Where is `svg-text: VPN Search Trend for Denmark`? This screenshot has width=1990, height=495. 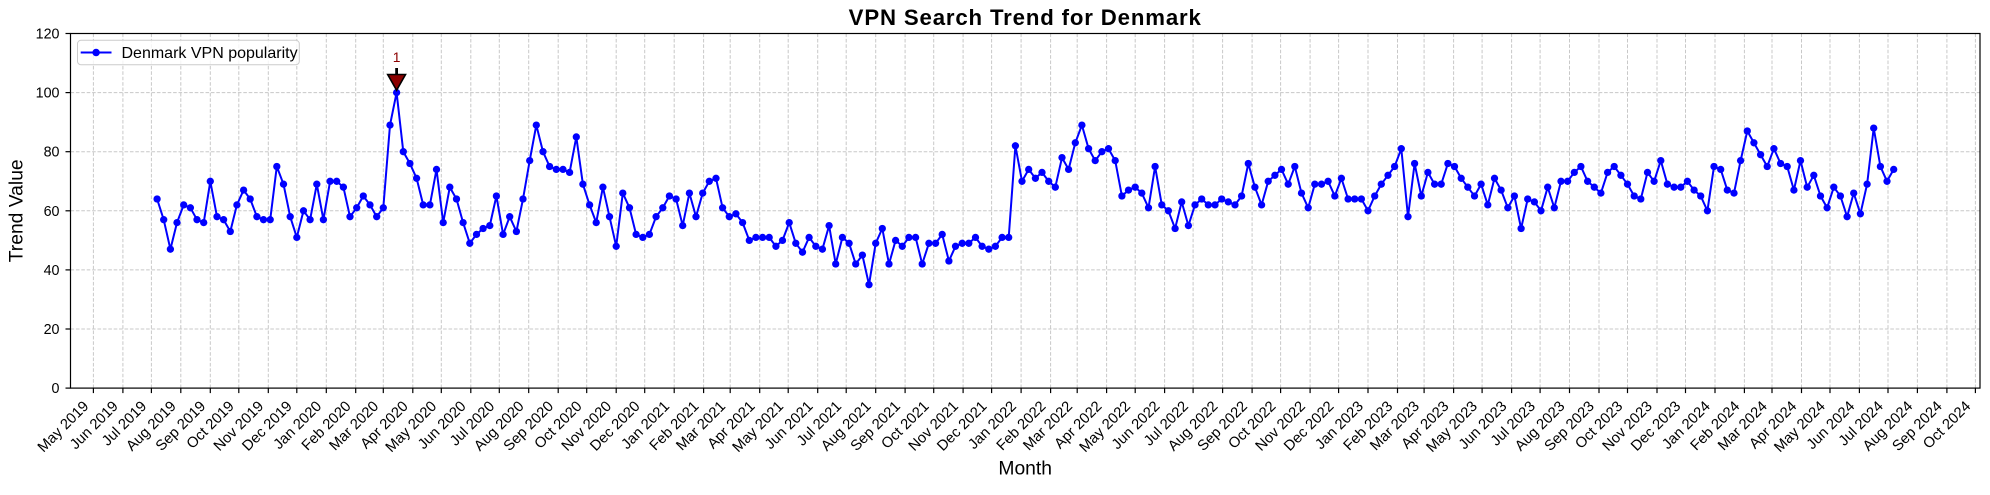
svg-text: VPN Search Trend for Denmark is located at coordinates (1025, 17).